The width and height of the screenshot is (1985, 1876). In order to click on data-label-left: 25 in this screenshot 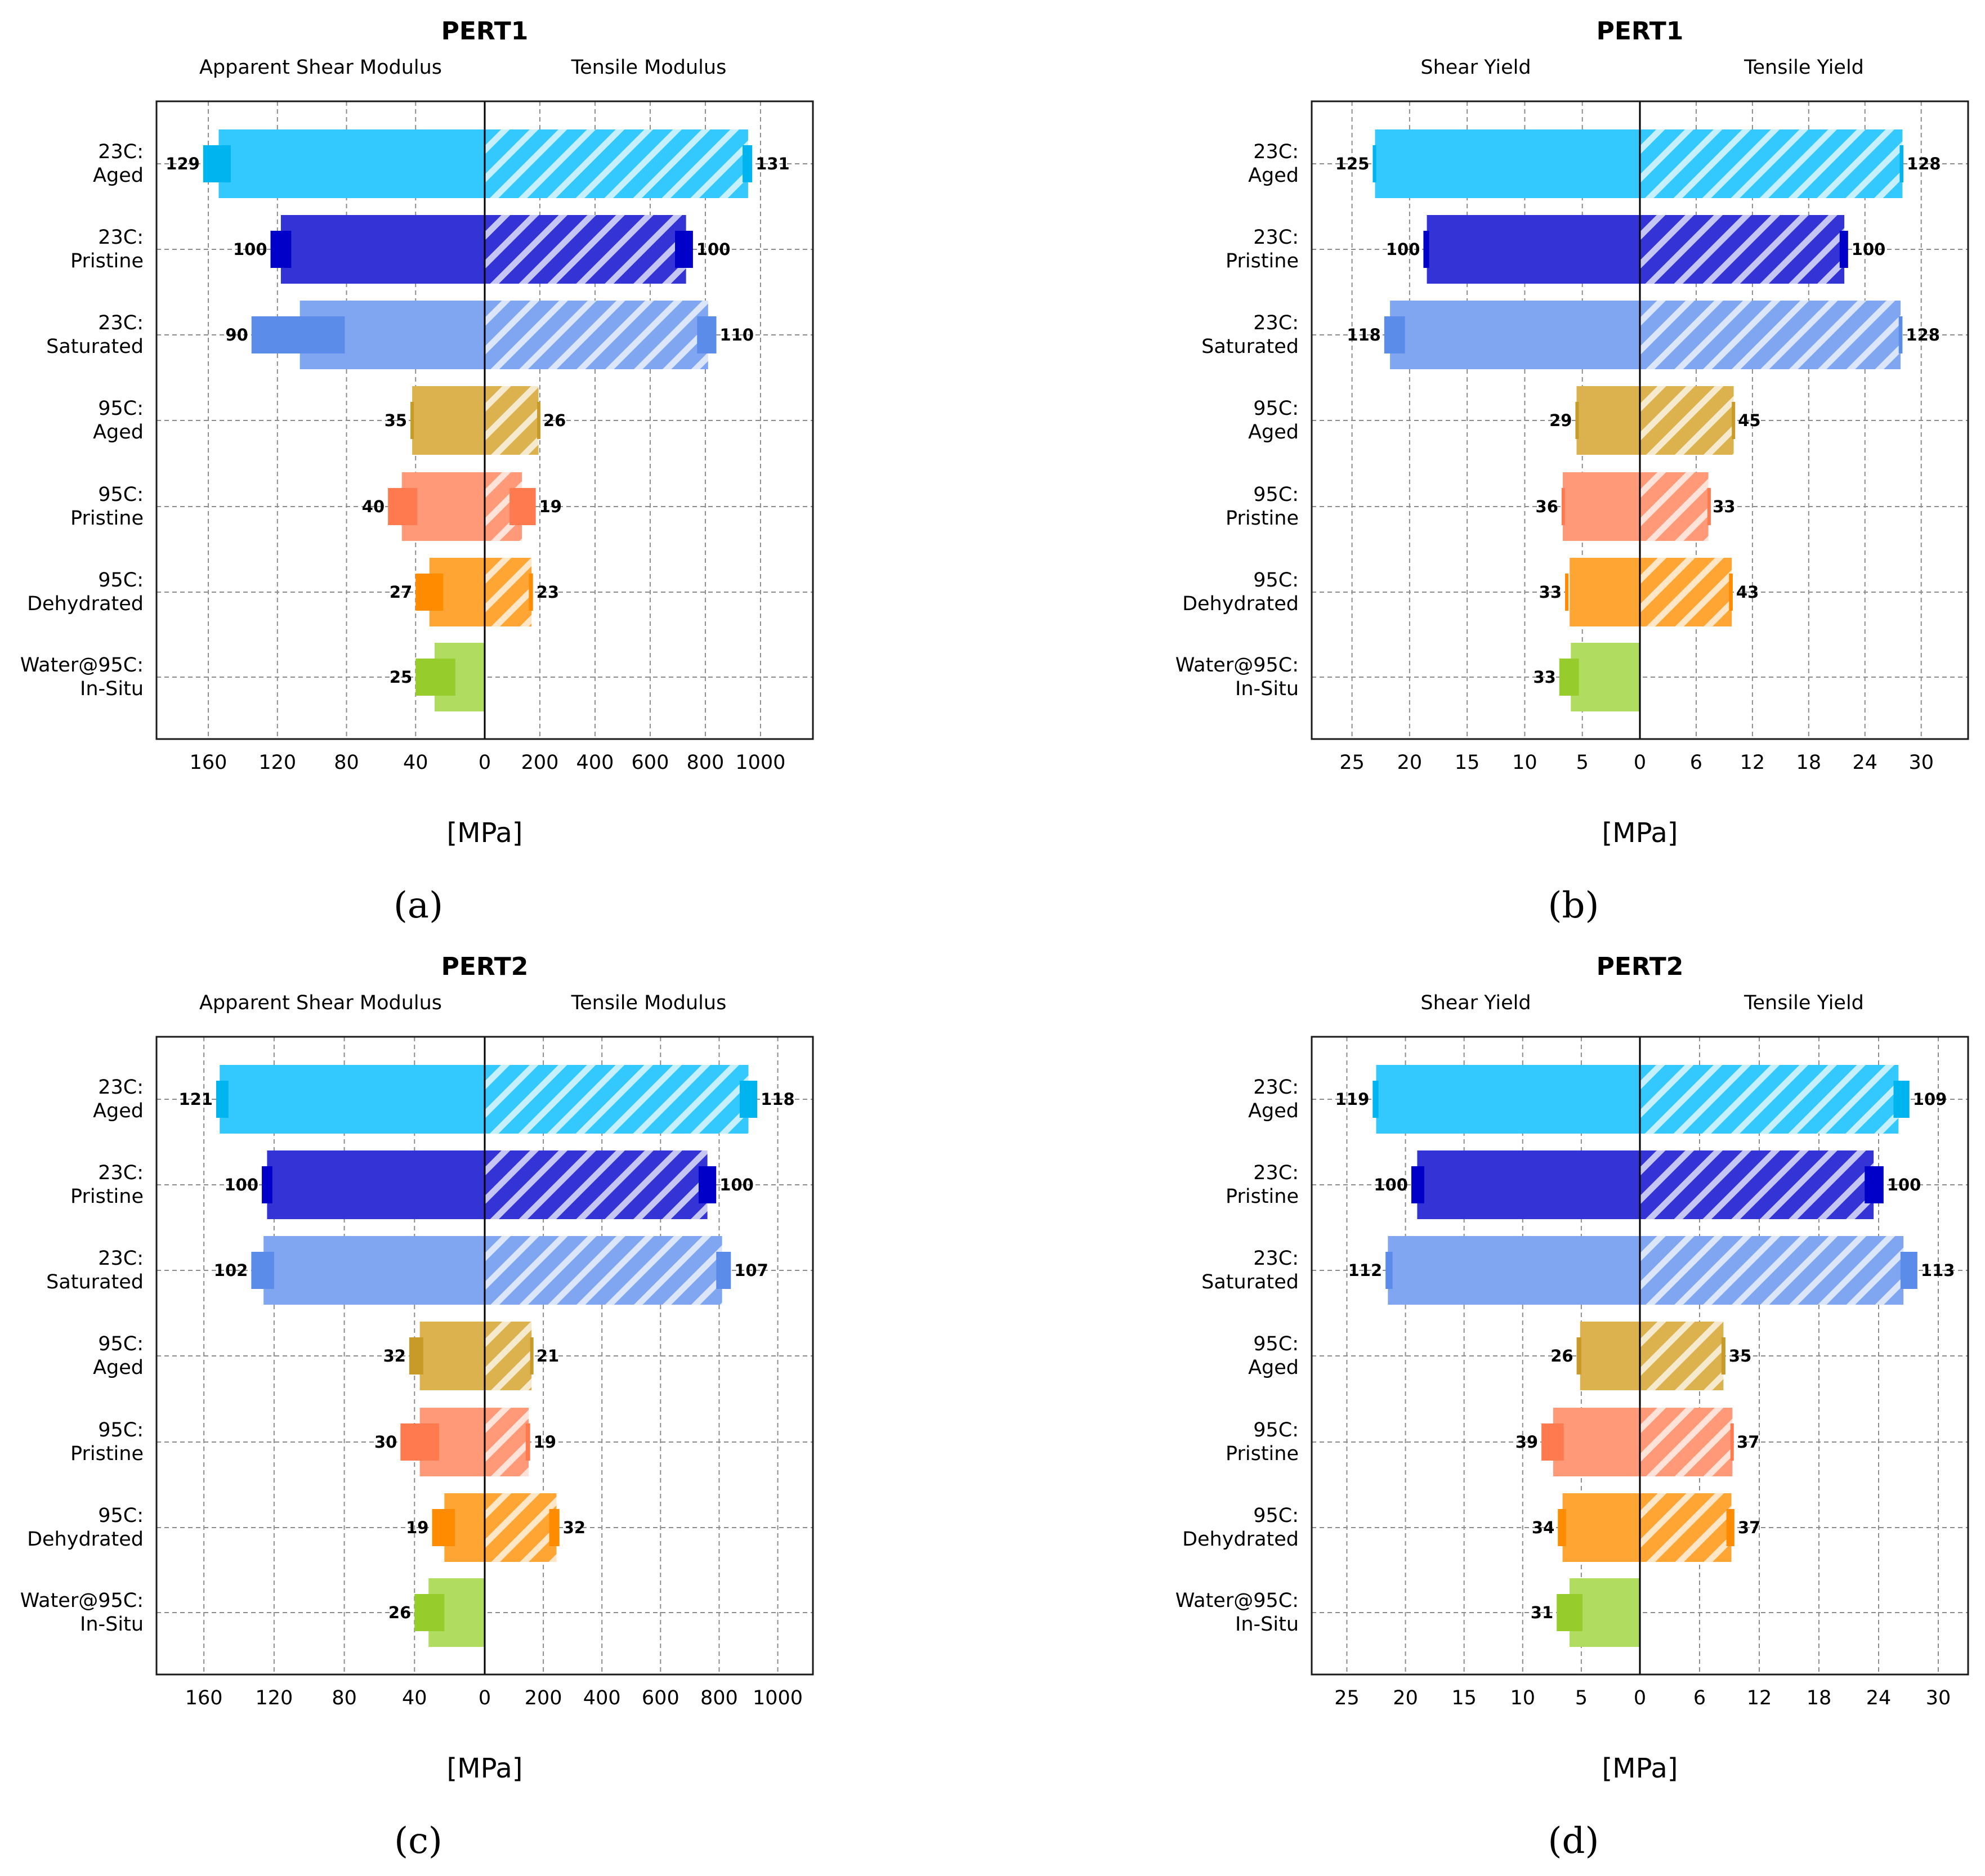, I will do `click(401, 677)`.